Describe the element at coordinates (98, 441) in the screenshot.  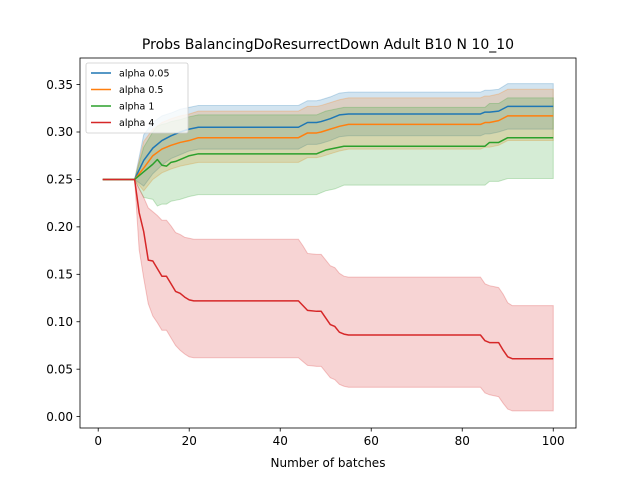
I see `x-tick-label: 0` at that location.